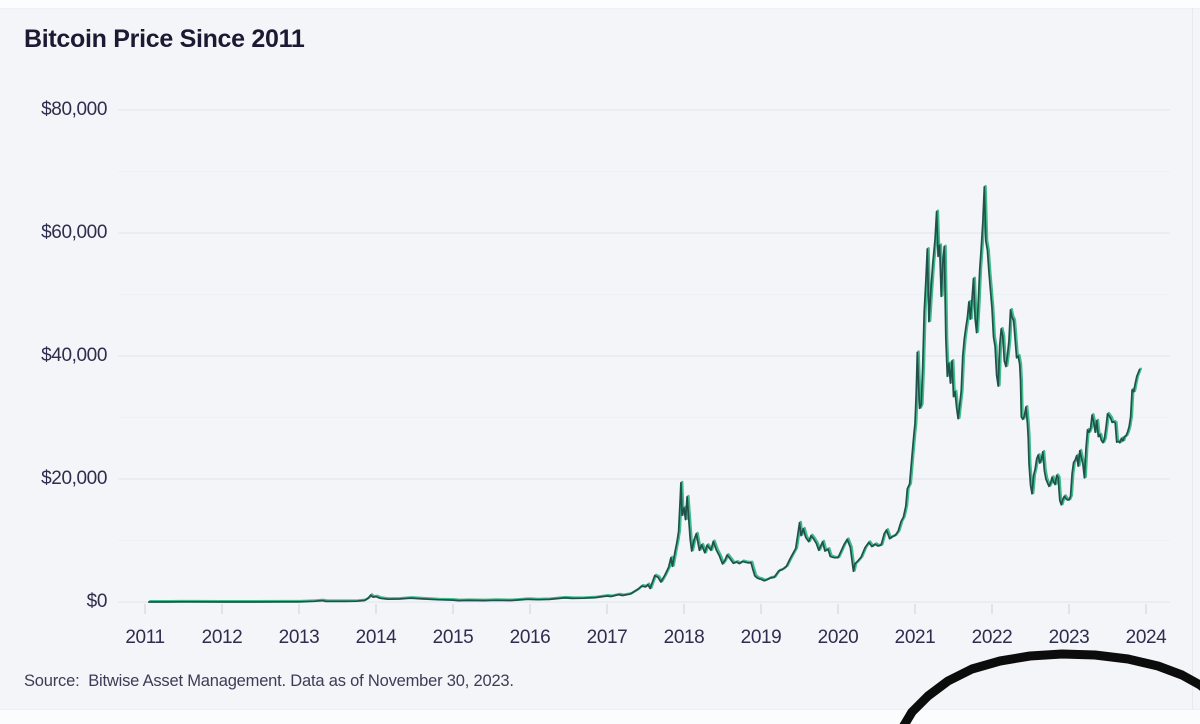 The image size is (1200, 724). Describe the element at coordinates (222, 637) in the screenshot. I see `x-axis-label: 2012` at that location.